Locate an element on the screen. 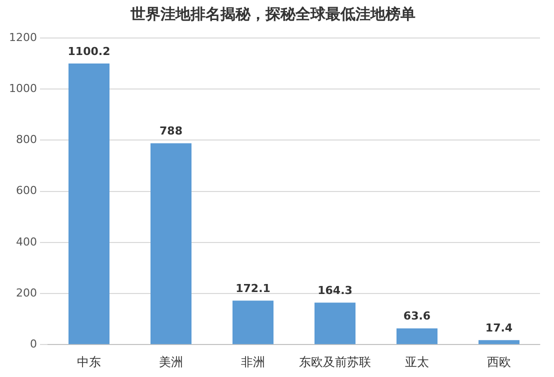 The width and height of the screenshot is (554, 377). x-tick-label: 美洲 is located at coordinates (170, 361).